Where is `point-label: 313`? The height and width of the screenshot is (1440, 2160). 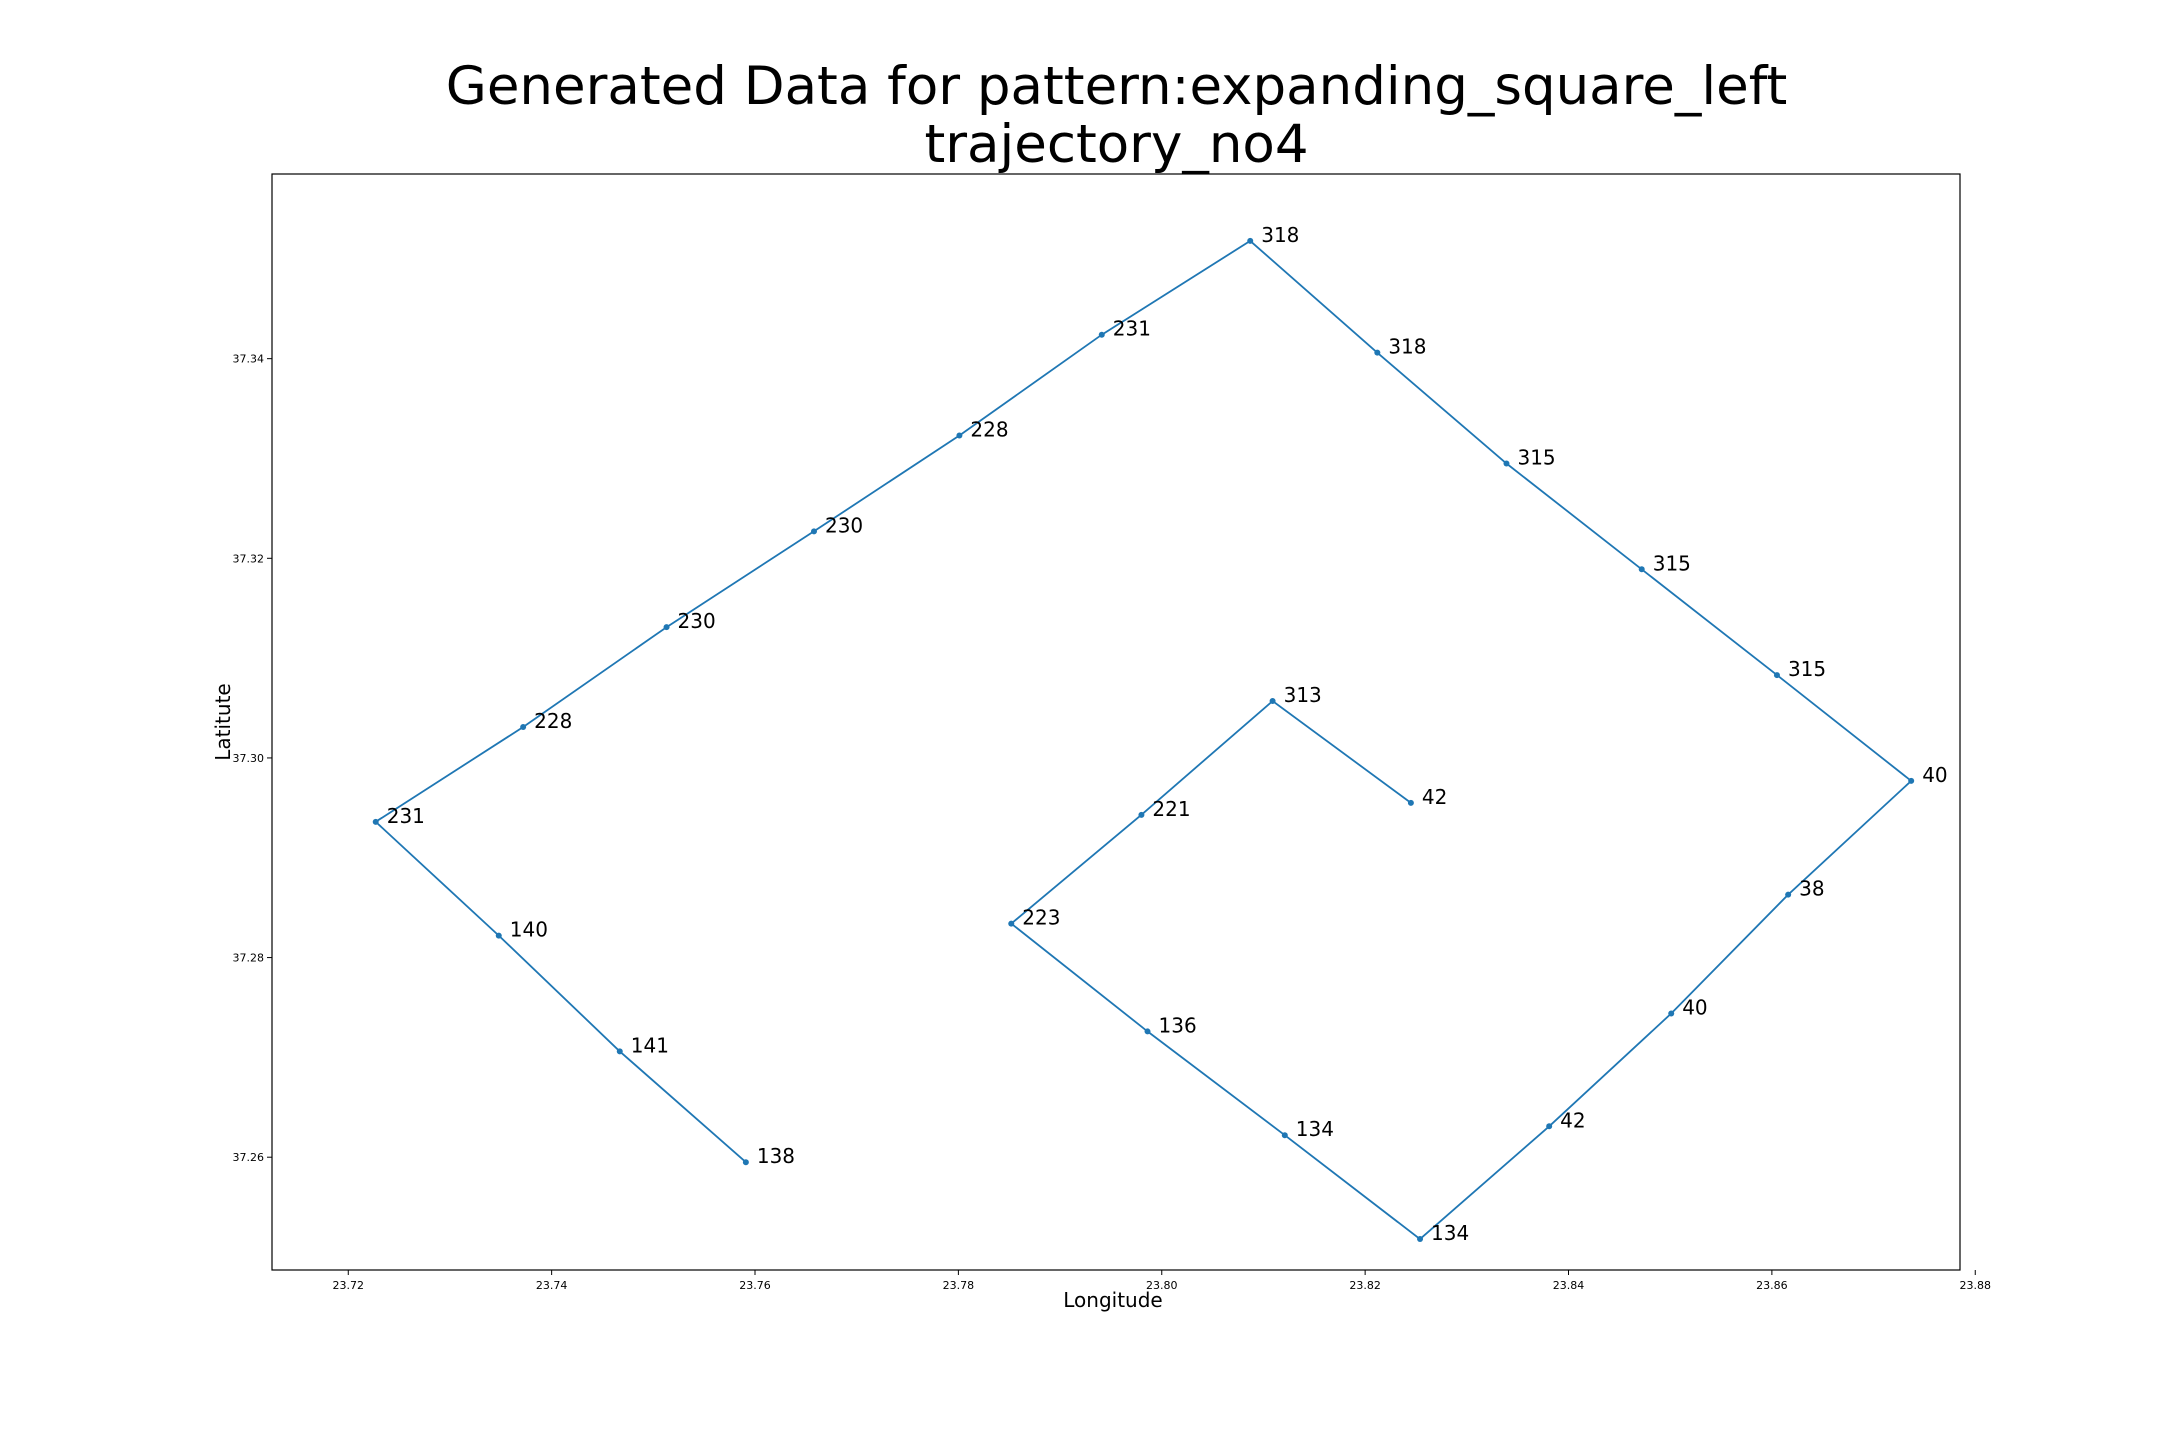
point-label: 313 is located at coordinates (1303, 695).